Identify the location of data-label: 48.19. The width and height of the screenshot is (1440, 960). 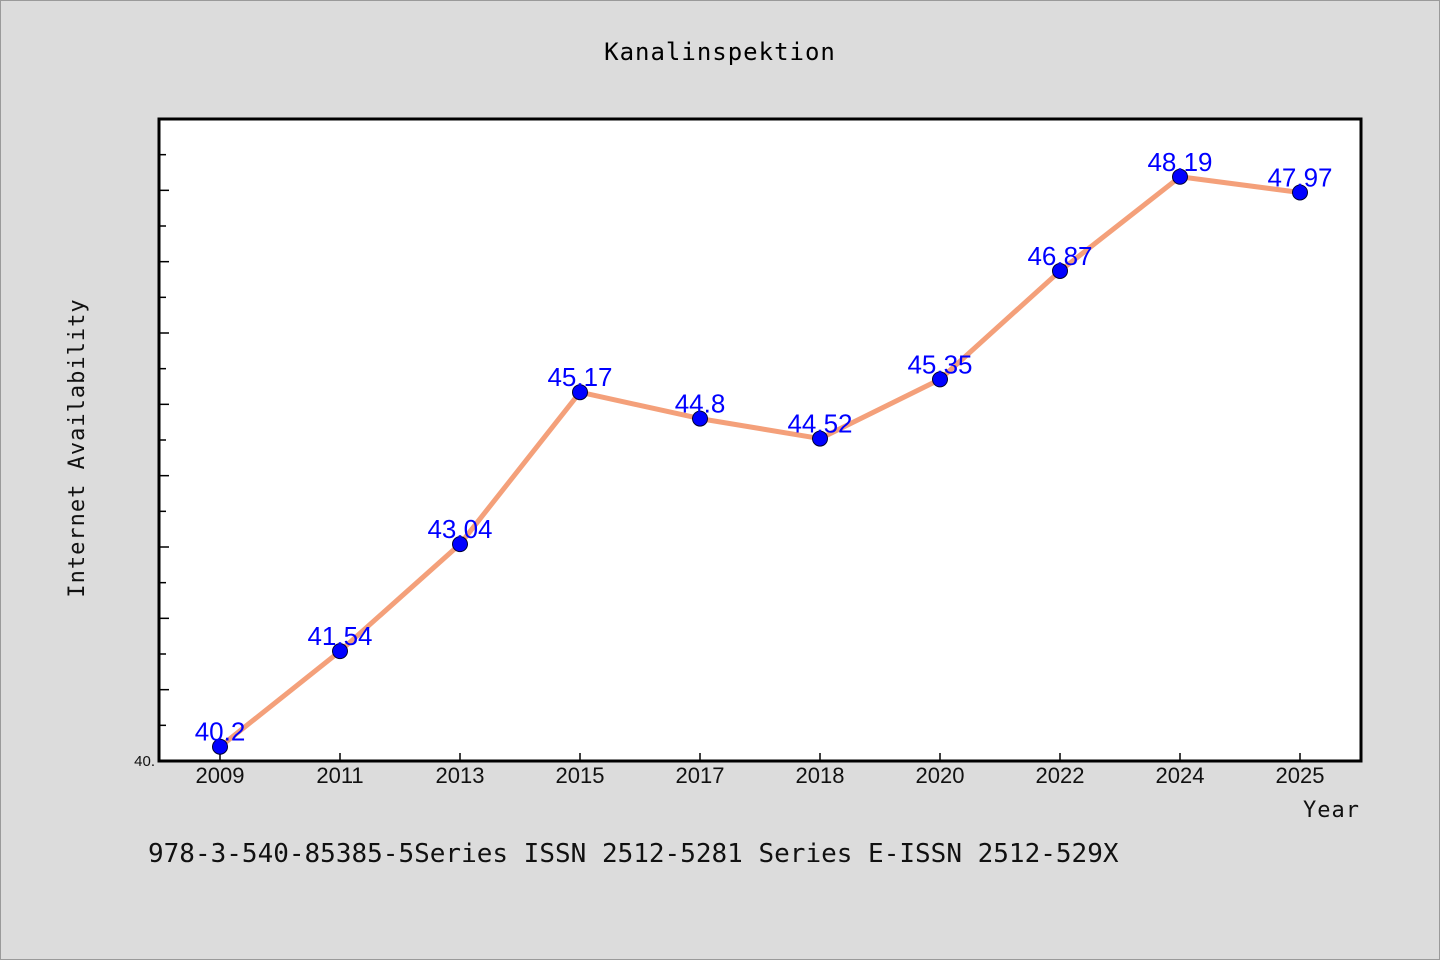
(1179, 162).